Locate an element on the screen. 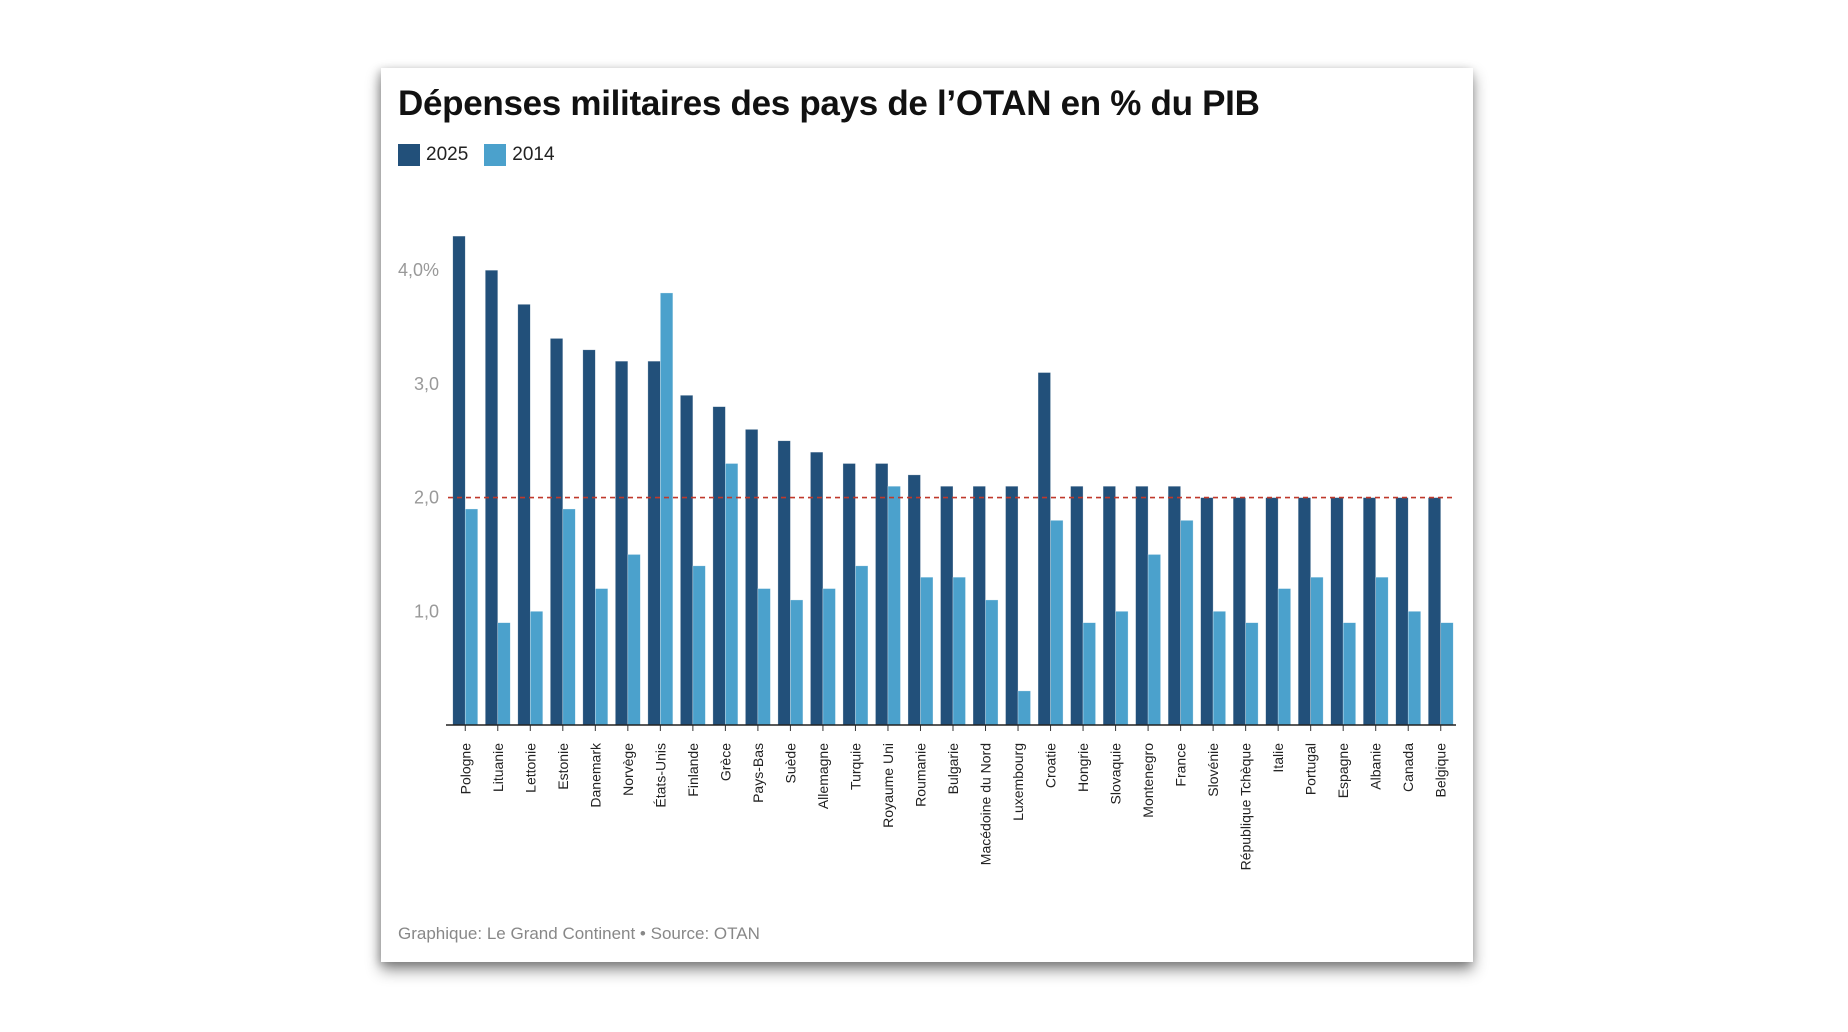 This screenshot has height=1032, width=1848. x-tick-label: Royaume Uni is located at coordinates (888, 785).